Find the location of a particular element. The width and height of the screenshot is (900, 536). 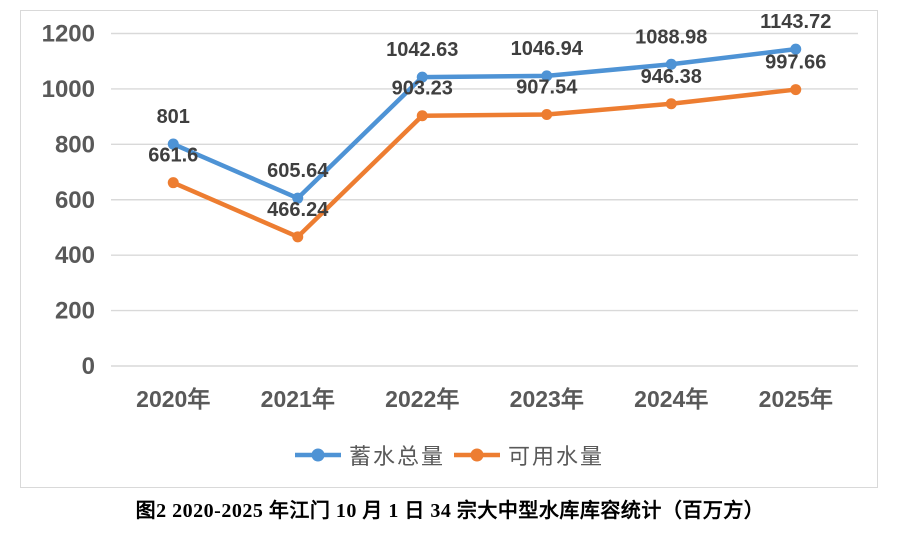

x-tick-label: 2021年 is located at coordinates (298, 399).